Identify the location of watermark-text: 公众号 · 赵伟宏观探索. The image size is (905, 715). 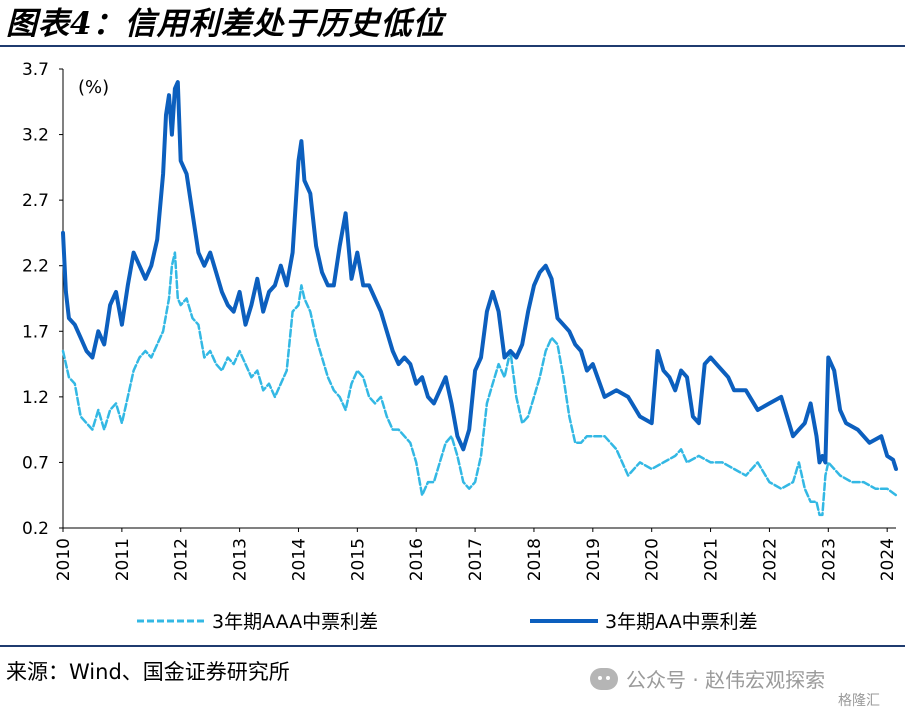
(726, 680).